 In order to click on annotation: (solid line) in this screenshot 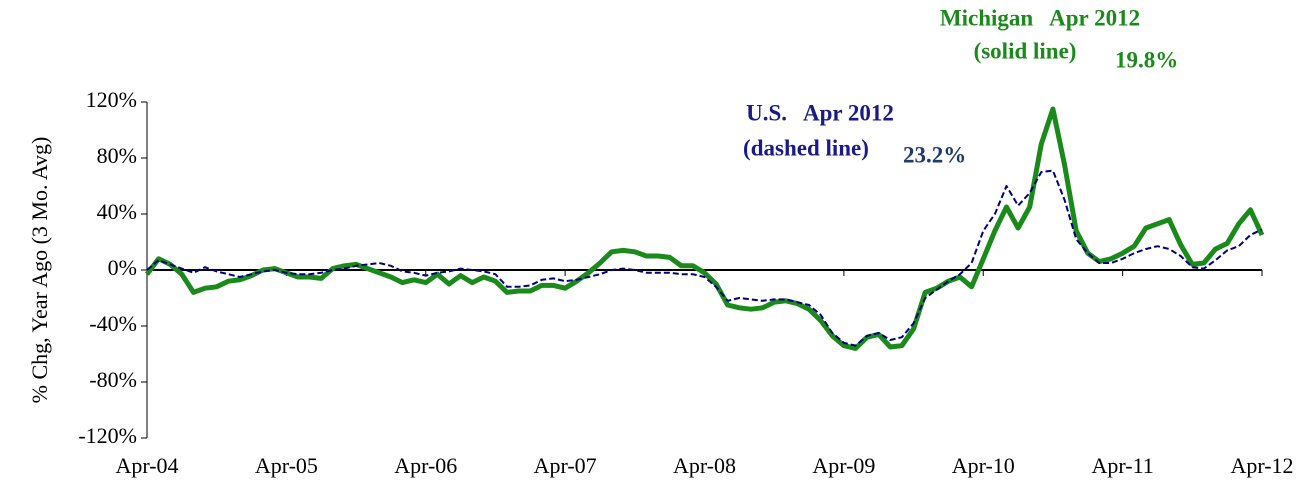, I will do `click(1025, 50)`.